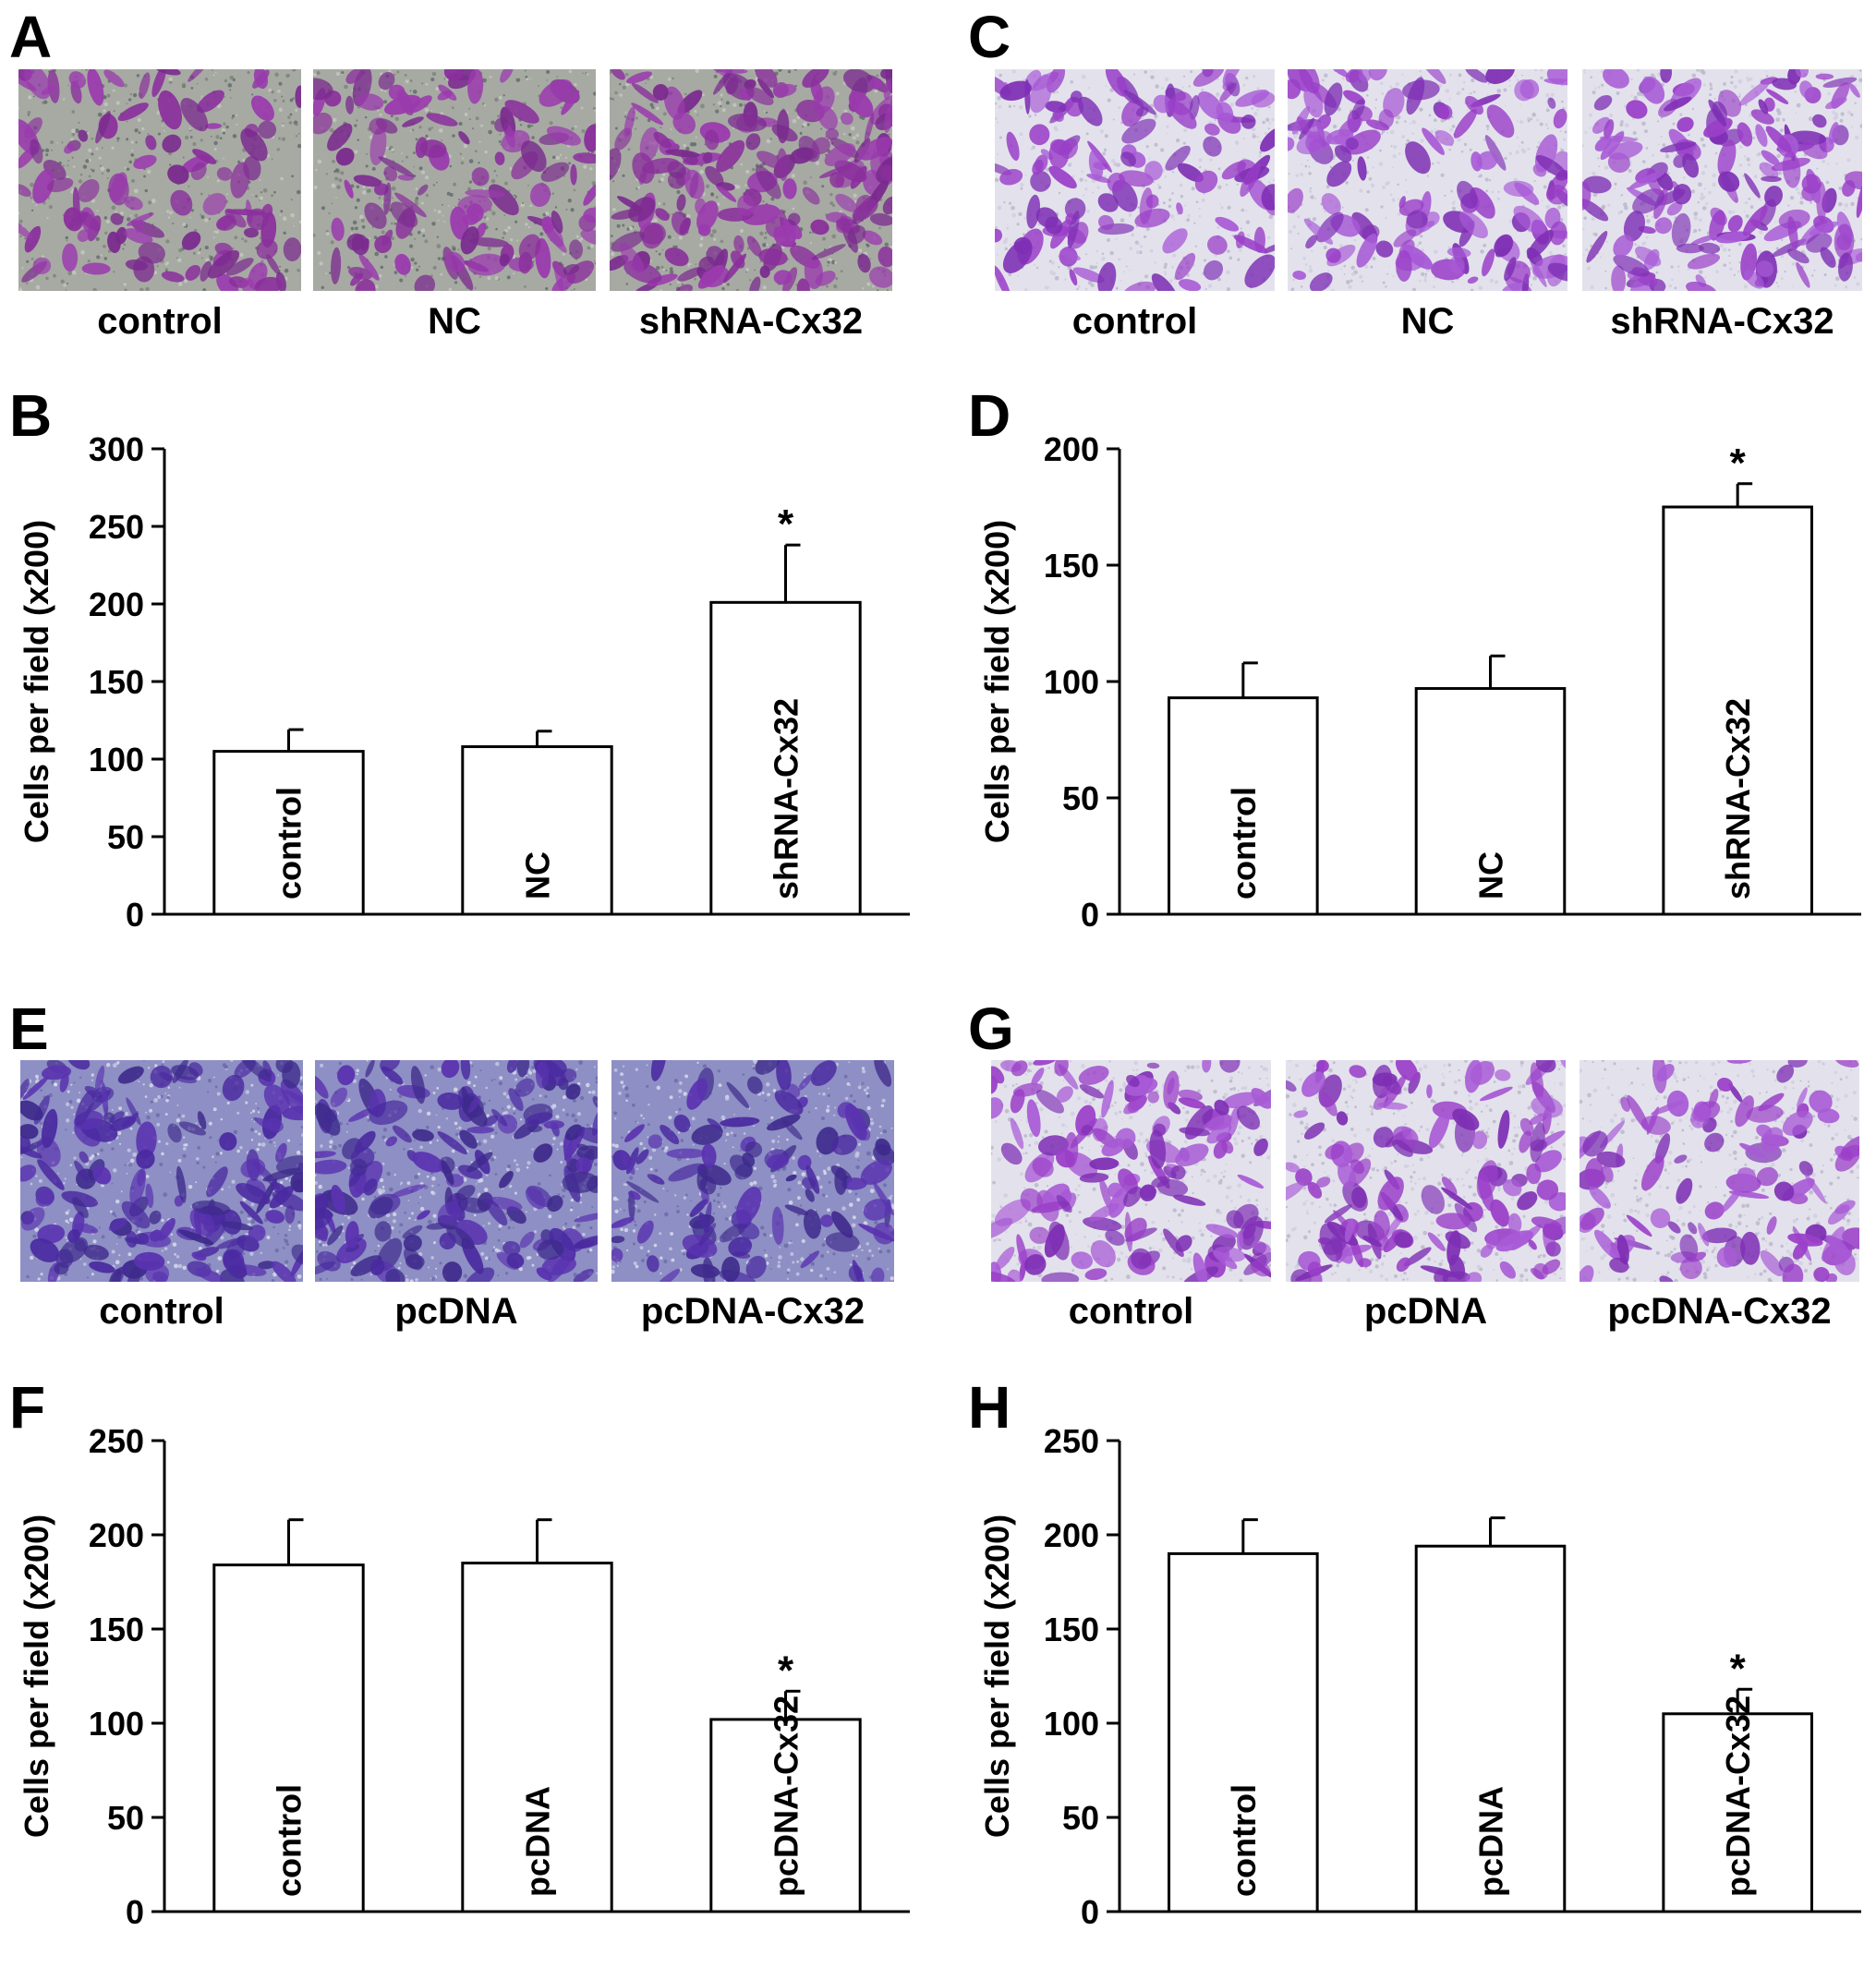 This screenshot has width=1876, height=1967. Describe the element at coordinates (31, 415) in the screenshot. I see `panel-letter-b: B` at that location.